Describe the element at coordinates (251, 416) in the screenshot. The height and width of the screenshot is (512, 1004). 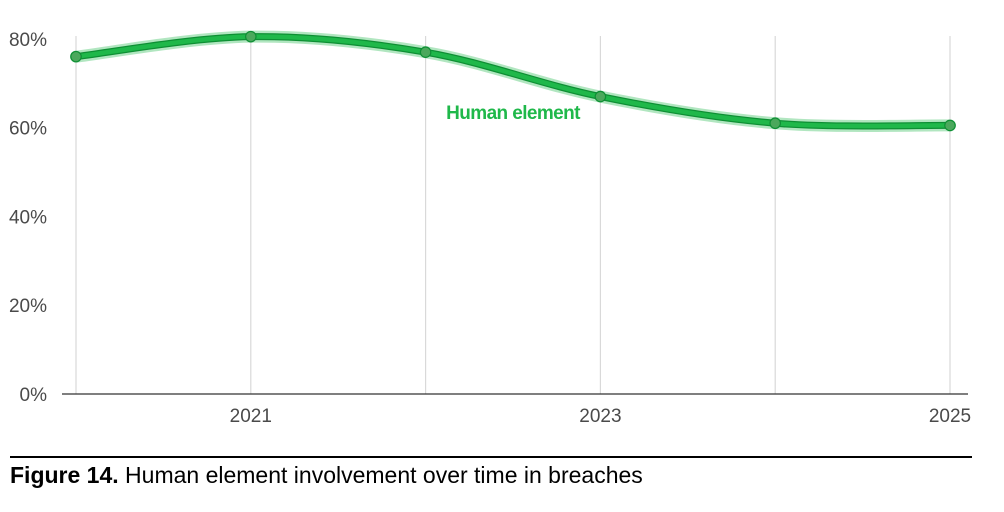
I see `x-tick-label: 2021` at that location.